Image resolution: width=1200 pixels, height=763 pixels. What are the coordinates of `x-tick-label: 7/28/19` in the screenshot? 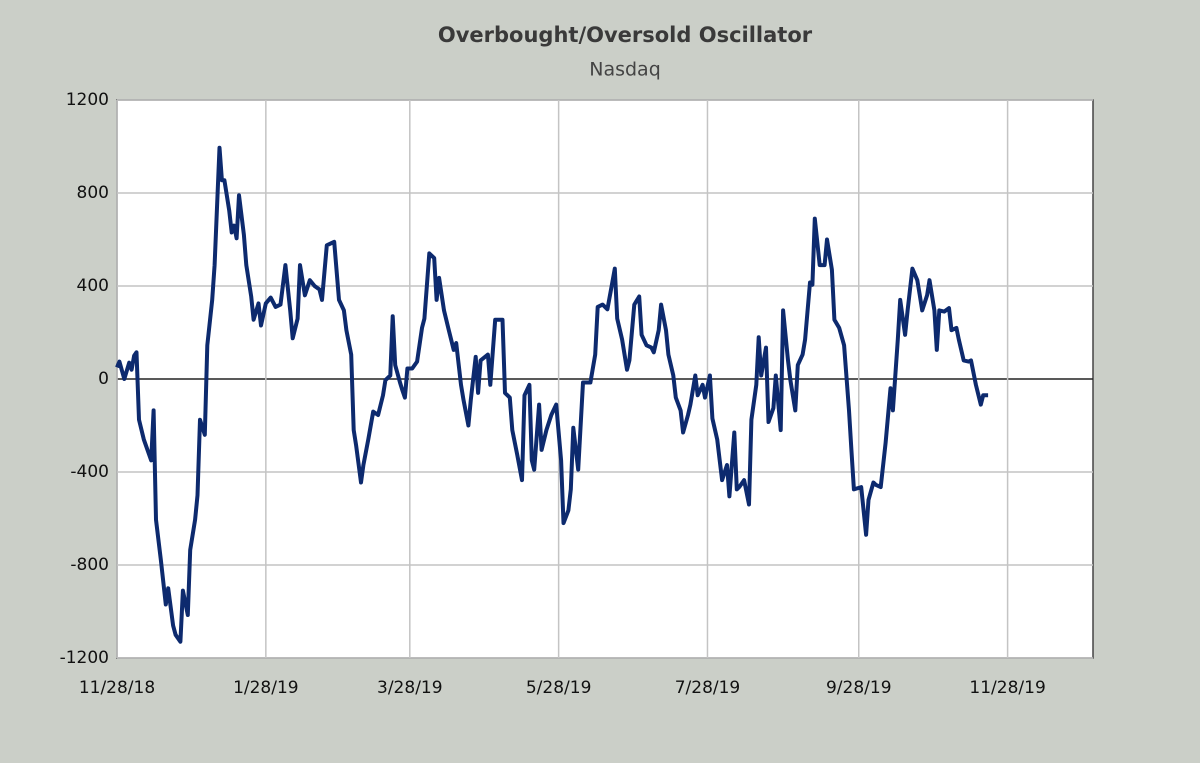 It's located at (708, 688).